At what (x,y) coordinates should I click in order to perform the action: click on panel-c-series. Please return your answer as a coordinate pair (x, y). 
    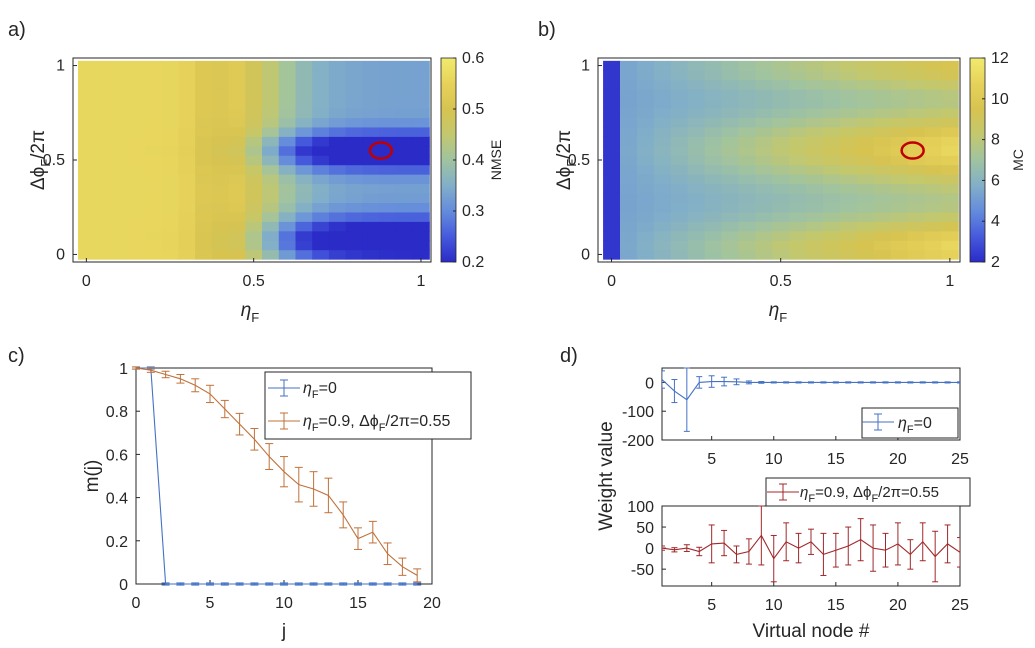
    Looking at the image, I should click on (277, 476).